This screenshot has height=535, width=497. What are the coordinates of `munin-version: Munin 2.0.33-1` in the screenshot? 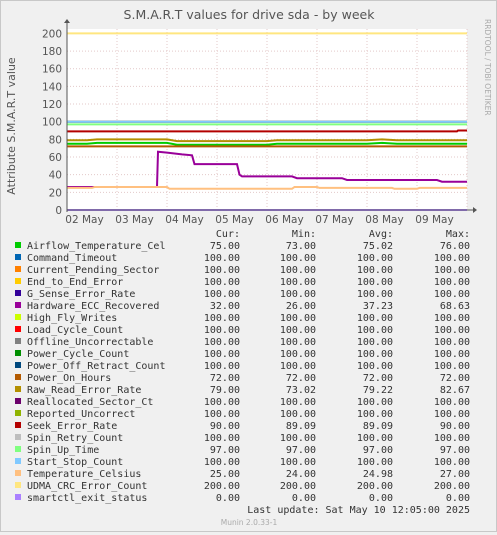 It's located at (249, 522).